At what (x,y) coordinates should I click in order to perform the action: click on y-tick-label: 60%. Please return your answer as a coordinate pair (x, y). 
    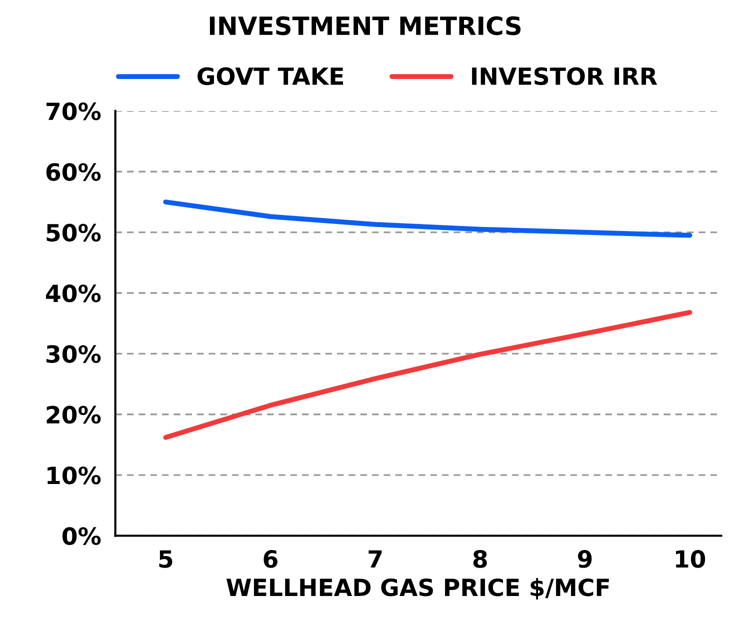
    Looking at the image, I should click on (73, 172).